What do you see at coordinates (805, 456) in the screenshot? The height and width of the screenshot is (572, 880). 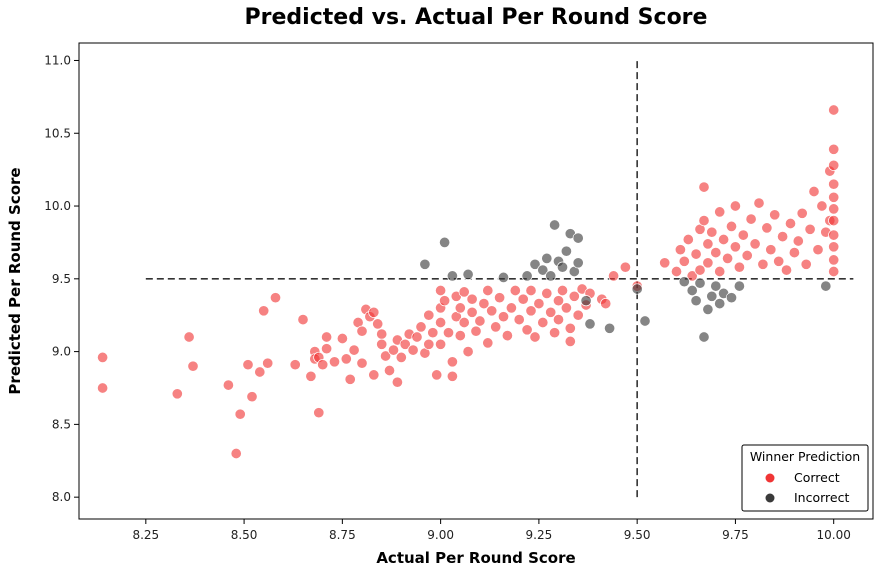 I see `legend-title: Winner Prediction` at bounding box center [805, 456].